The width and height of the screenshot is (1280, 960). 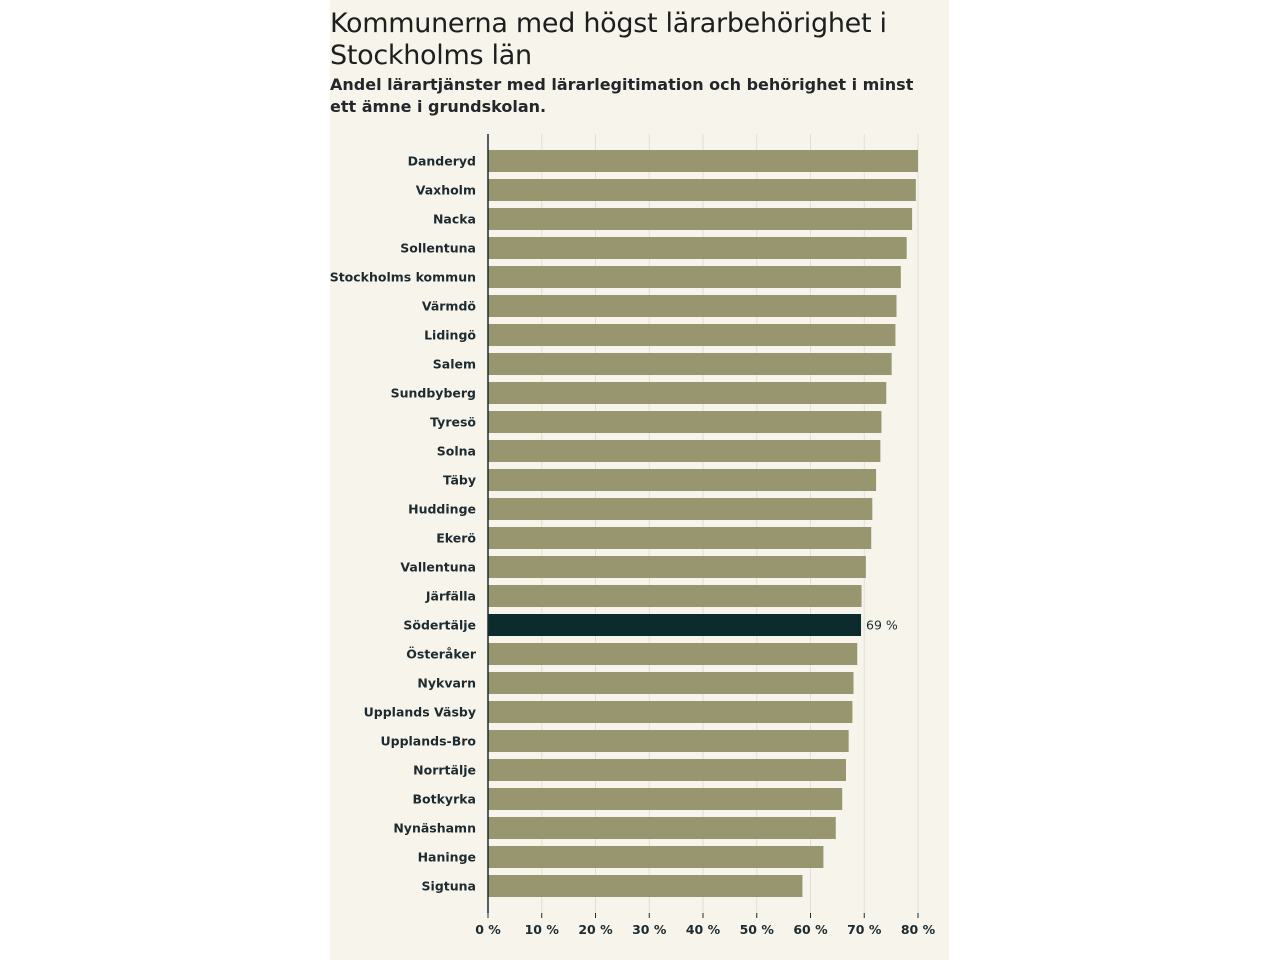 What do you see at coordinates (453, 422) in the screenshot?
I see `category-label: Tyresö` at bounding box center [453, 422].